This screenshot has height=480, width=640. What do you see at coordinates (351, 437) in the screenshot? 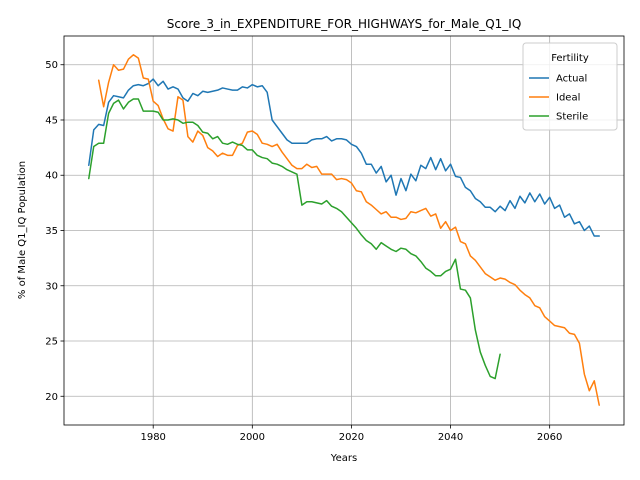
I see `x-tick-label: 2020` at bounding box center [351, 437].